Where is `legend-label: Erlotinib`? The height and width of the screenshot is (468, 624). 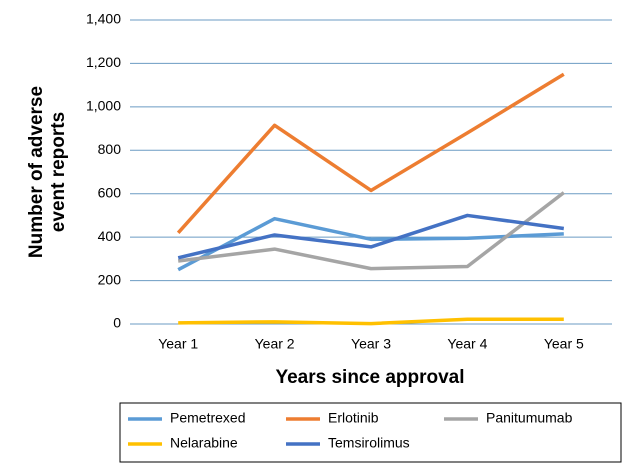
legend-label: Erlotinib is located at coordinates (353, 418).